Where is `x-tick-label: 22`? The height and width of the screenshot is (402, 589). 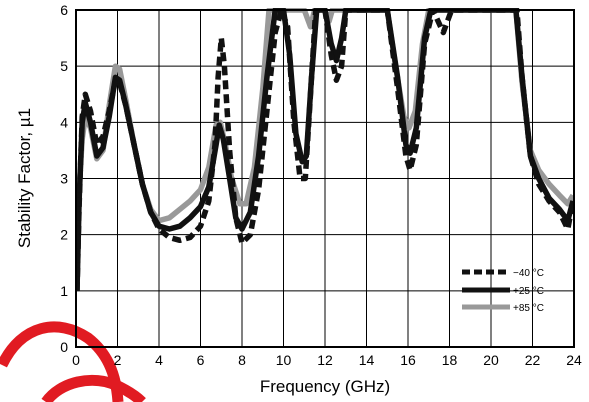 x-tick-label: 22 is located at coordinates (533, 360).